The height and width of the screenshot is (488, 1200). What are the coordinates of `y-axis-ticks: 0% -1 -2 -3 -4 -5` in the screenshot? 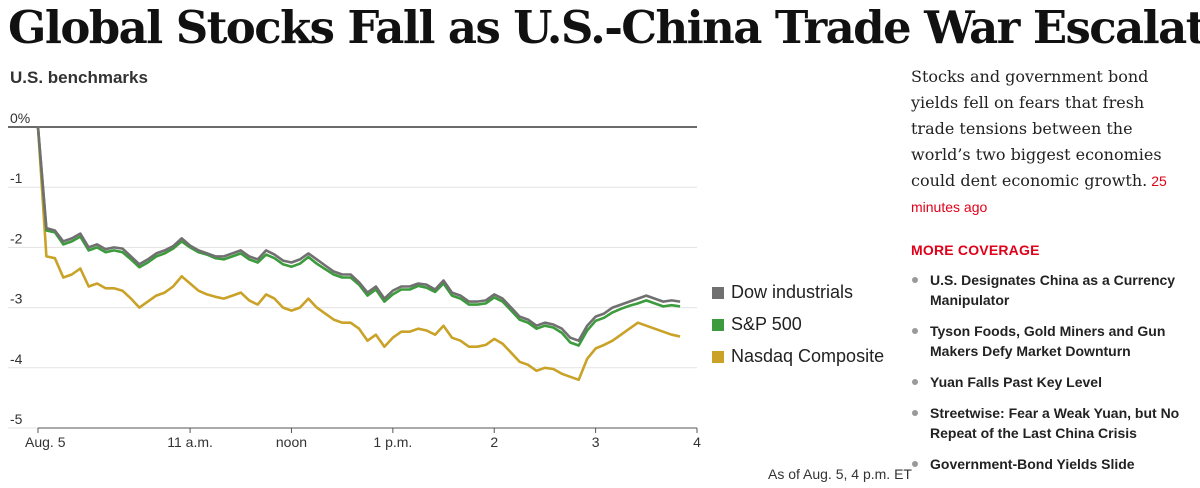 It's located at (20, 268).